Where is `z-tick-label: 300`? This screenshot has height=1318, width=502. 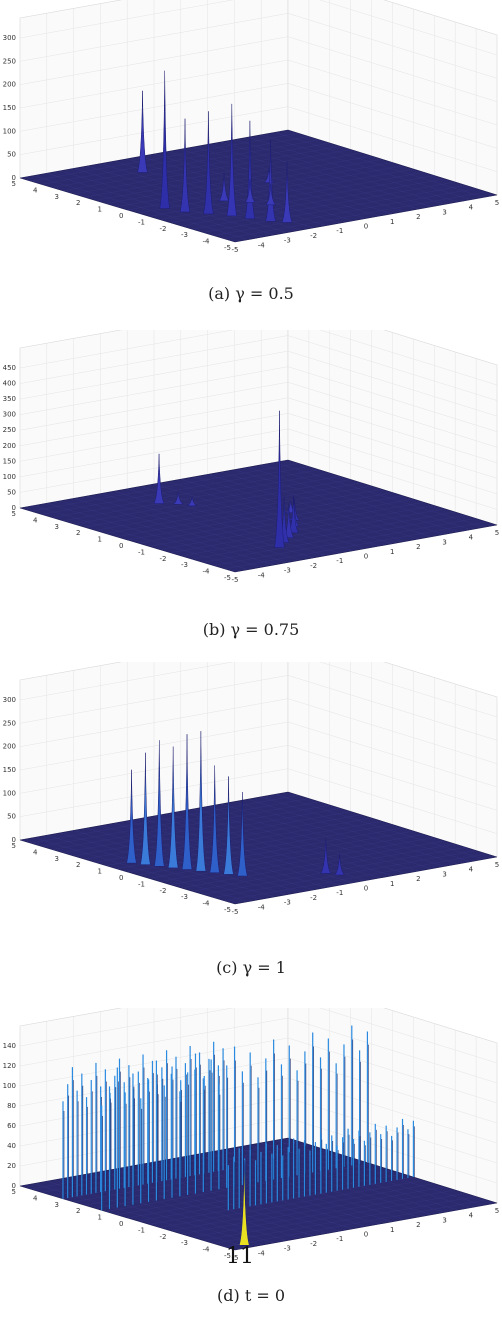
z-tick-label: 300 is located at coordinates (9, 700).